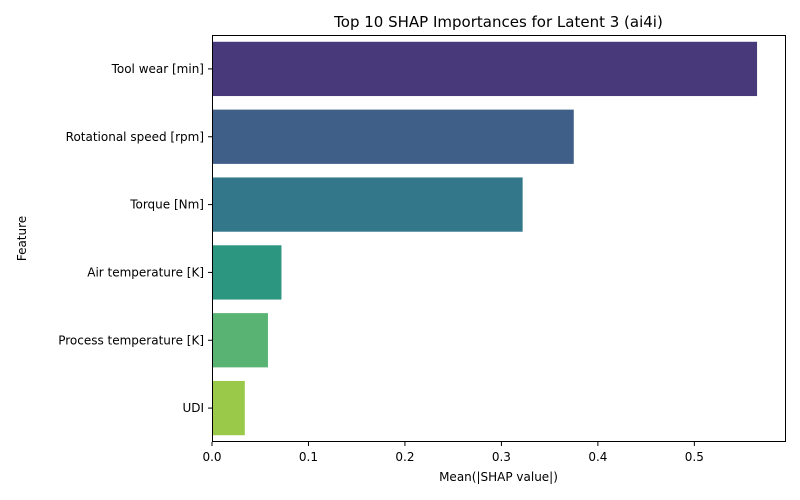  I want to click on x-tick-label: 0.4, so click(597, 457).